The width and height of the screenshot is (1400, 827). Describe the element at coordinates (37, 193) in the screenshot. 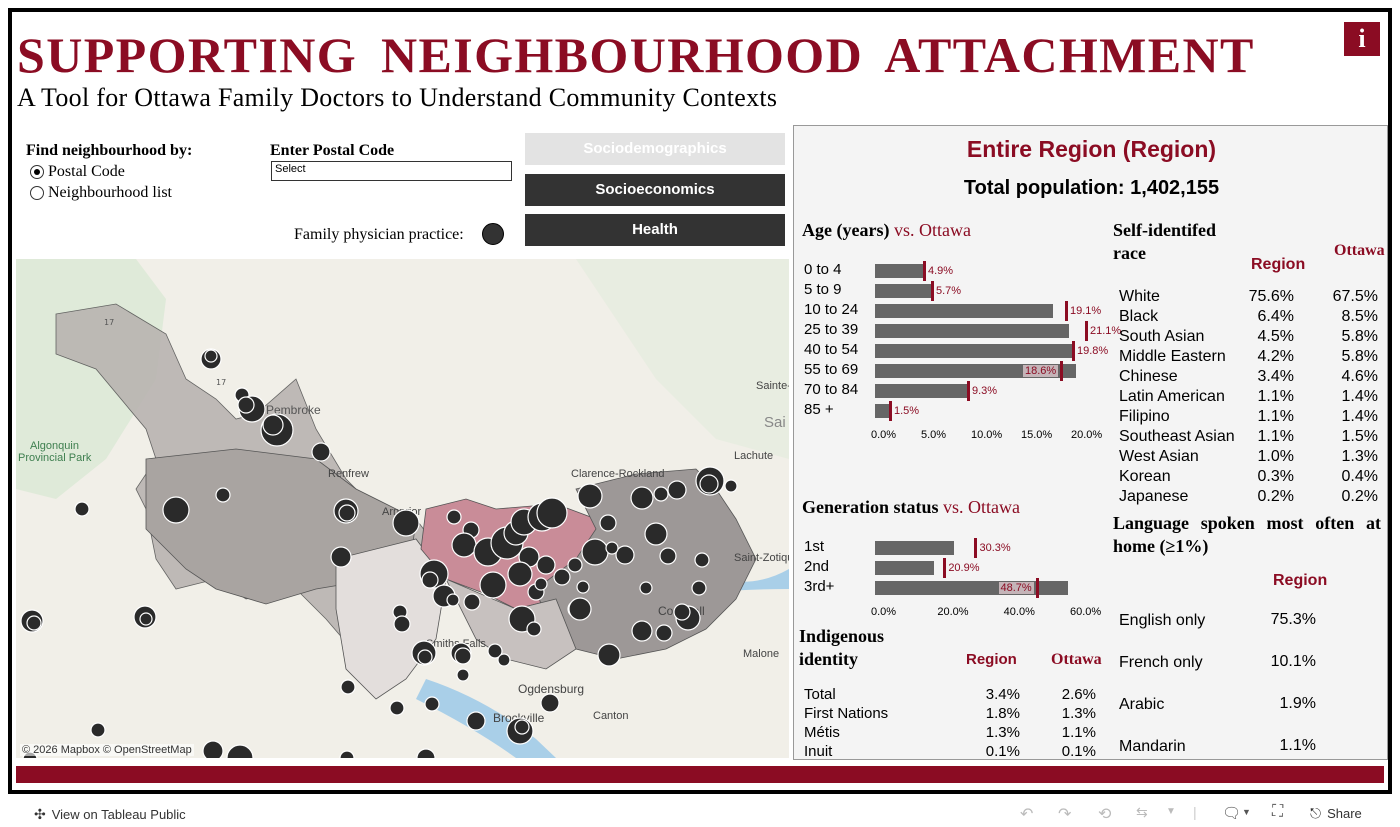

I see `radio-unselected-icon` at that location.